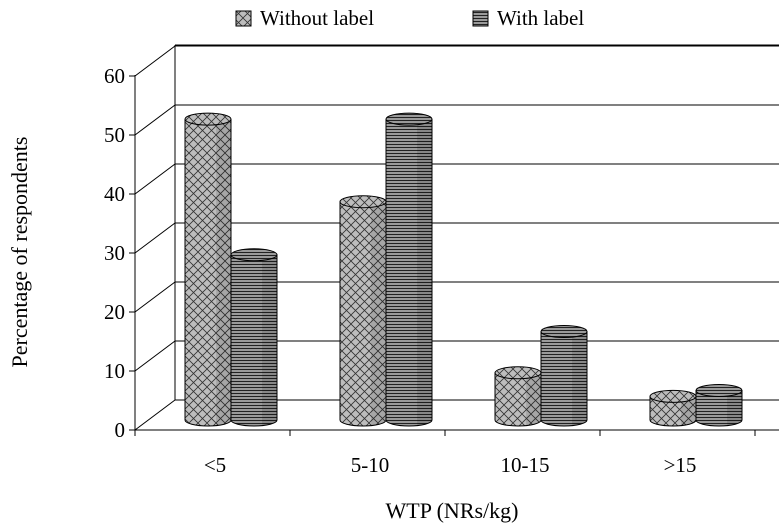  Describe the element at coordinates (409, 18) in the screenshot. I see `legend: Without label With label` at that location.